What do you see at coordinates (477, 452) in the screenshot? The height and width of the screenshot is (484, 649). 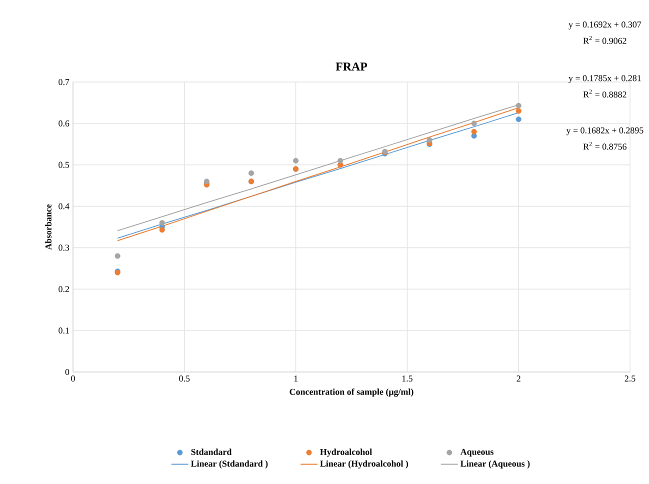 I see `legend-label: Aqueous` at bounding box center [477, 452].